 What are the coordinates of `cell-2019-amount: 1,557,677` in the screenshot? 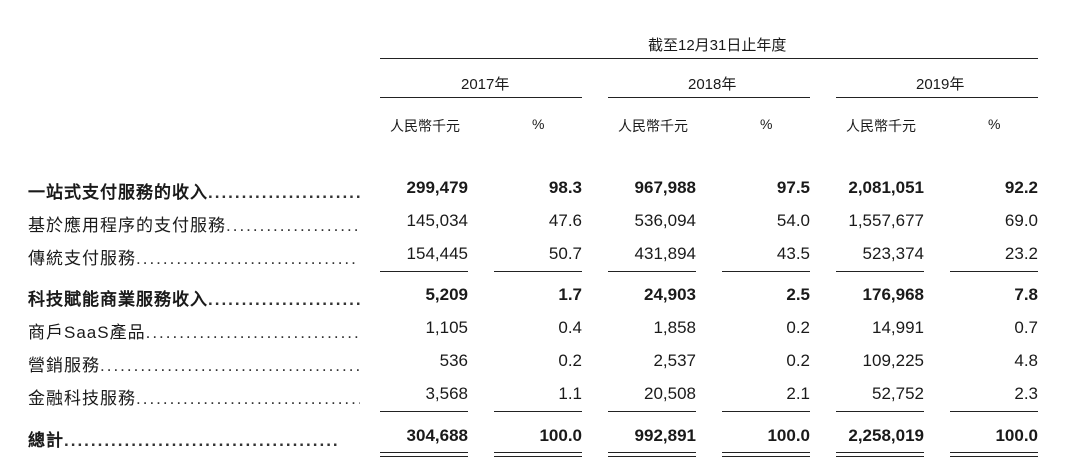 It's located at (886, 220).